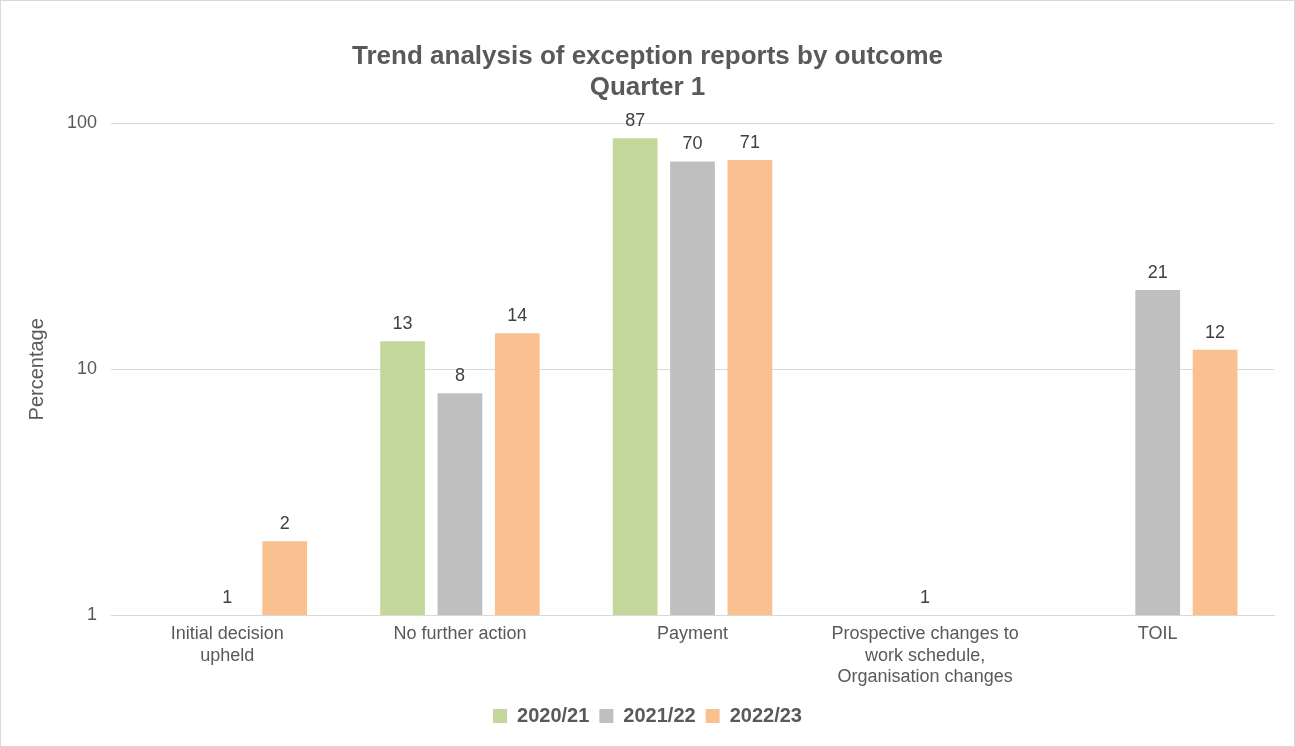  I want to click on x-tick-label: Payment, so click(692, 632).